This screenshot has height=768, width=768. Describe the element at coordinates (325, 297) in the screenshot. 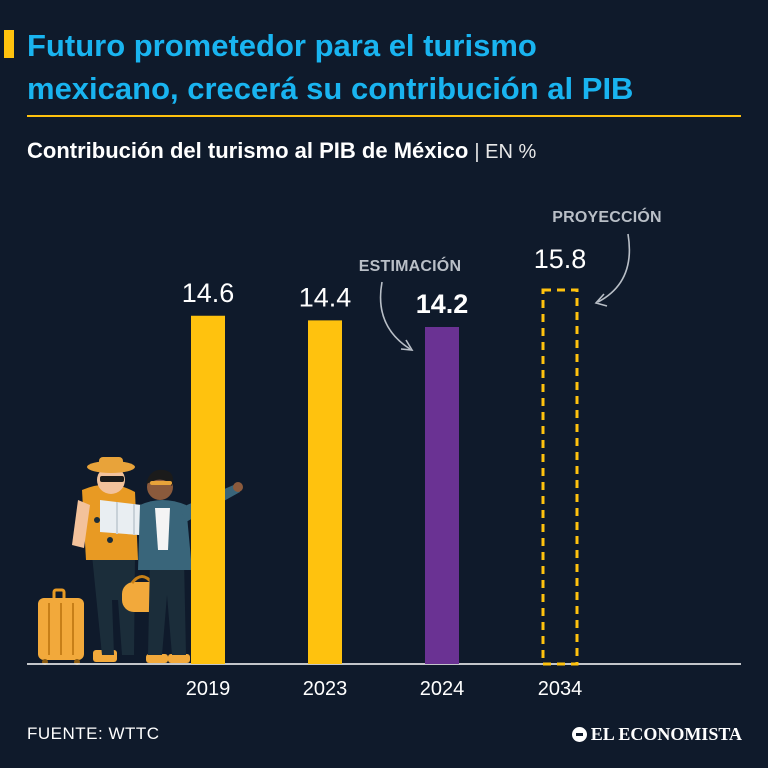

I see `value-label-2023: 14.4` at that location.